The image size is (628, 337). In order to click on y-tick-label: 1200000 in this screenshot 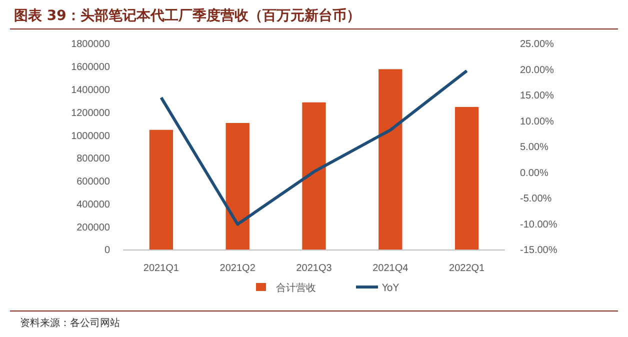, I will do `click(90, 113)`.